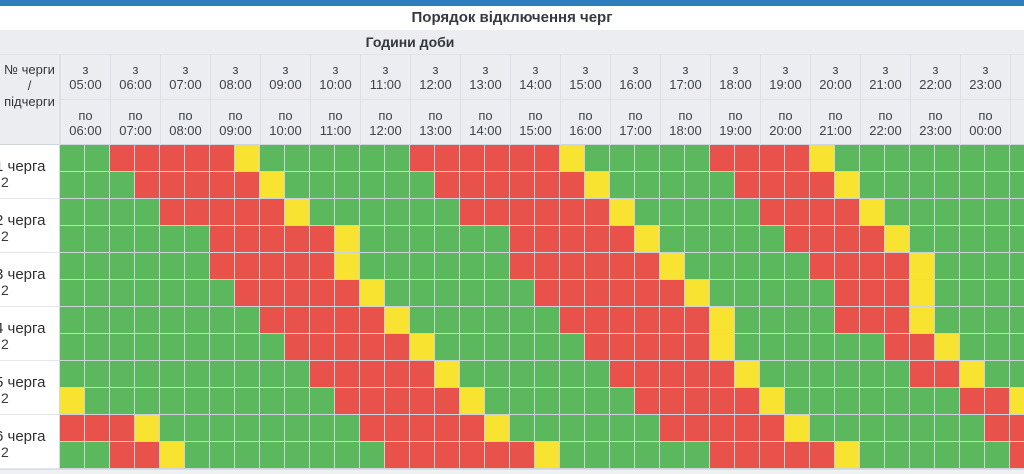 The image size is (1024, 474). I want to click on corner-line-3: підчерги, so click(29, 101).